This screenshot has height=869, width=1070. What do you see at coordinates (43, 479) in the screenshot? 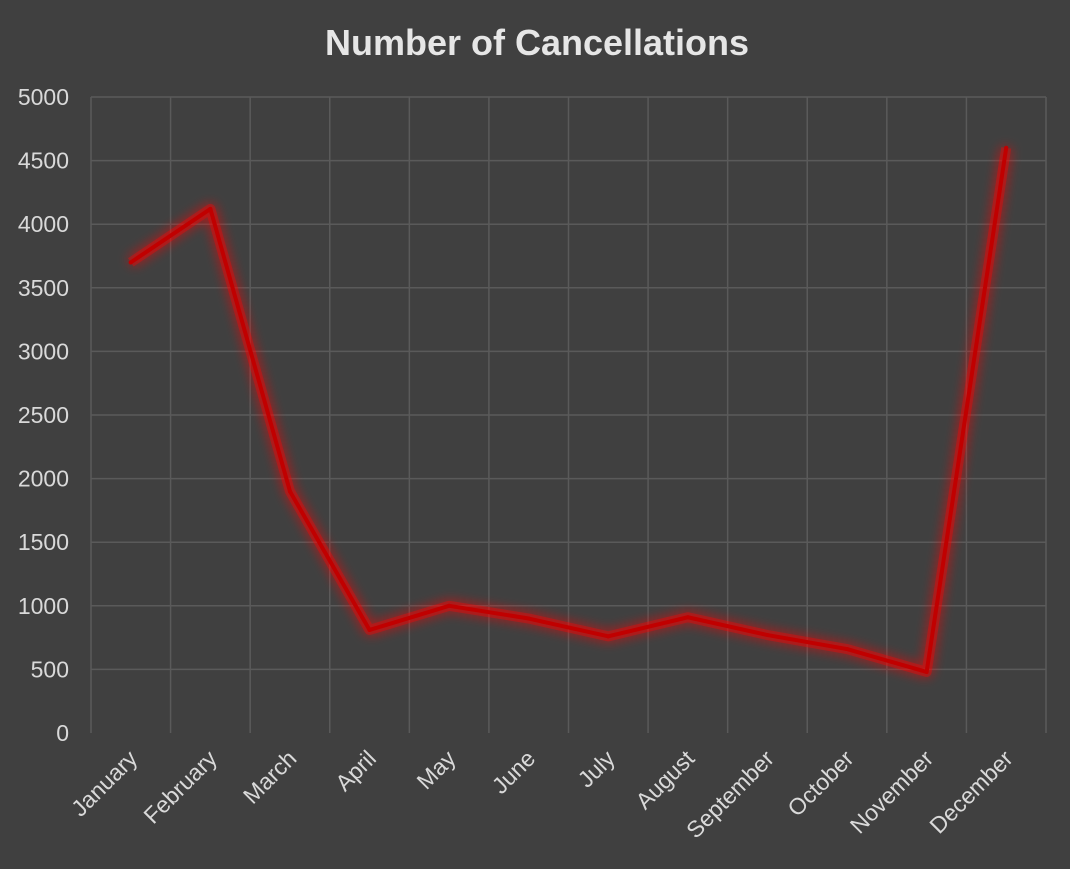
I see `y-tick-label: 2000` at bounding box center [43, 479].